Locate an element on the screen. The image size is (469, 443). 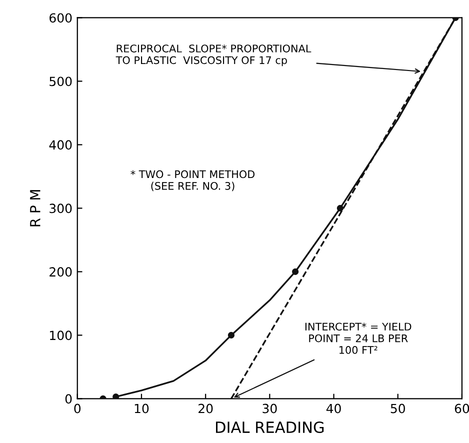
x-tick-label: 50 is located at coordinates (397, 409).